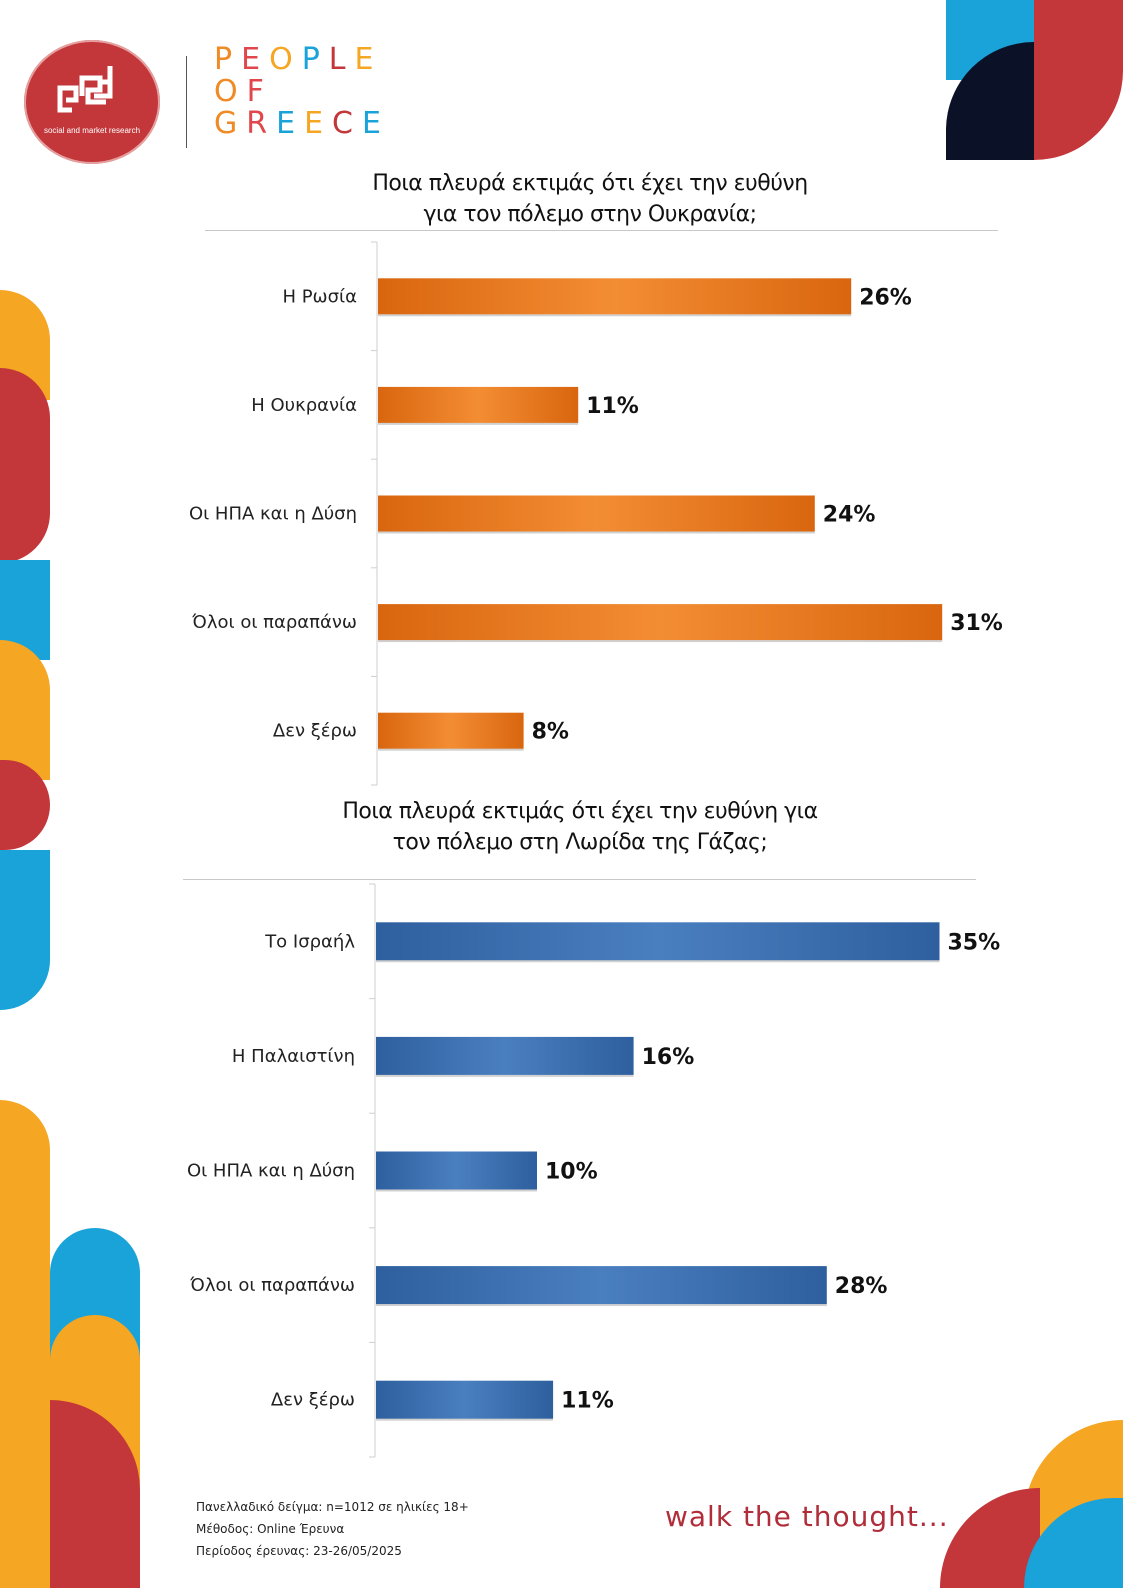 Image resolution: width=1123 pixels, height=1588 pixels. Describe the element at coordinates (601, 230) in the screenshot. I see `chart-1-title-divider` at that location.